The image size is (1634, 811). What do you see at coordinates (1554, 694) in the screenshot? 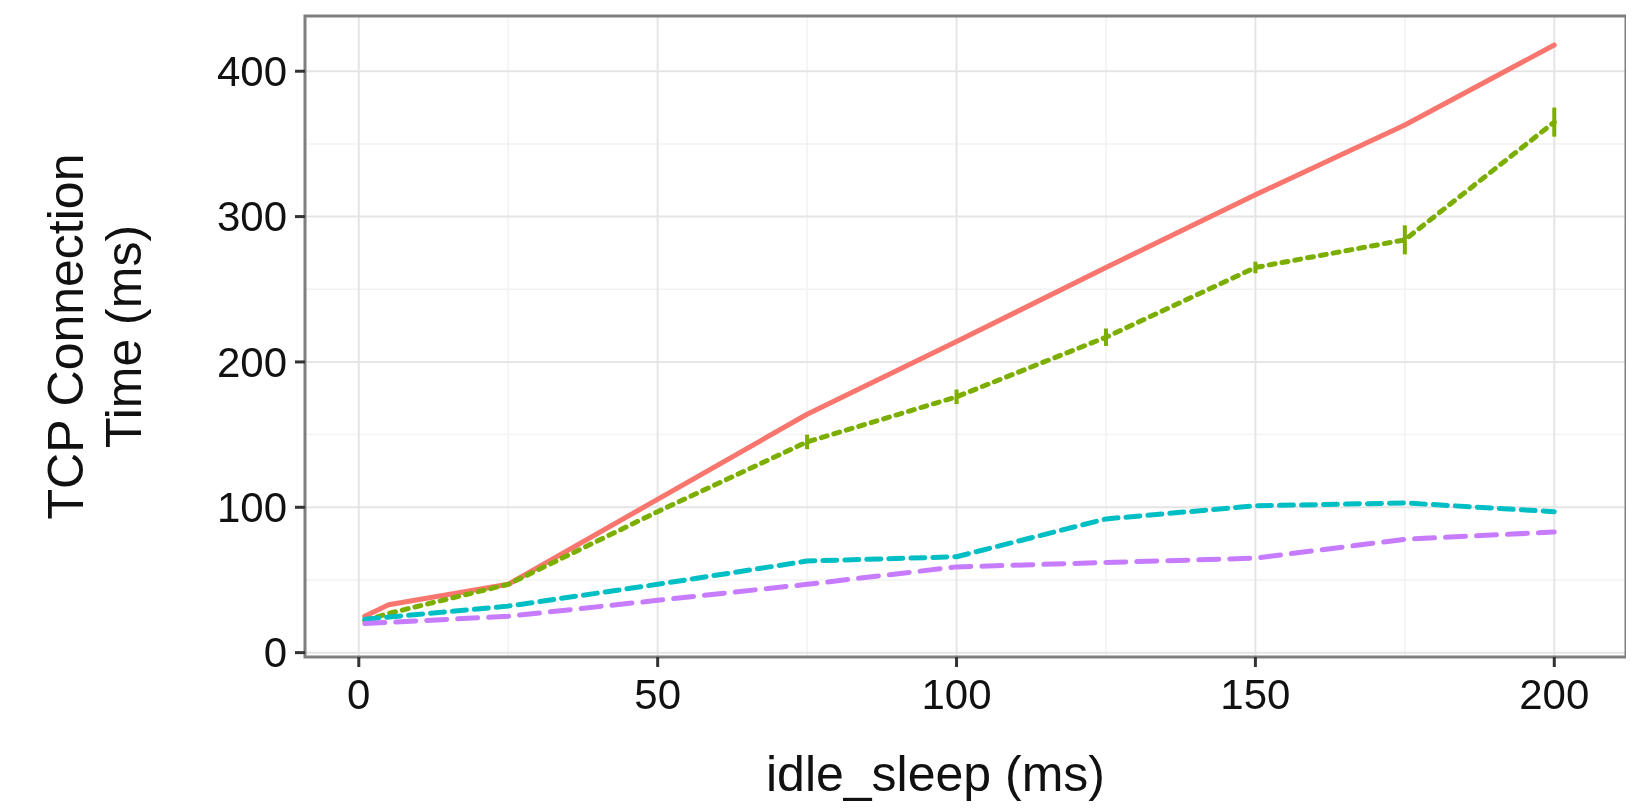
I see `x-tick-label: 200` at bounding box center [1554, 694].